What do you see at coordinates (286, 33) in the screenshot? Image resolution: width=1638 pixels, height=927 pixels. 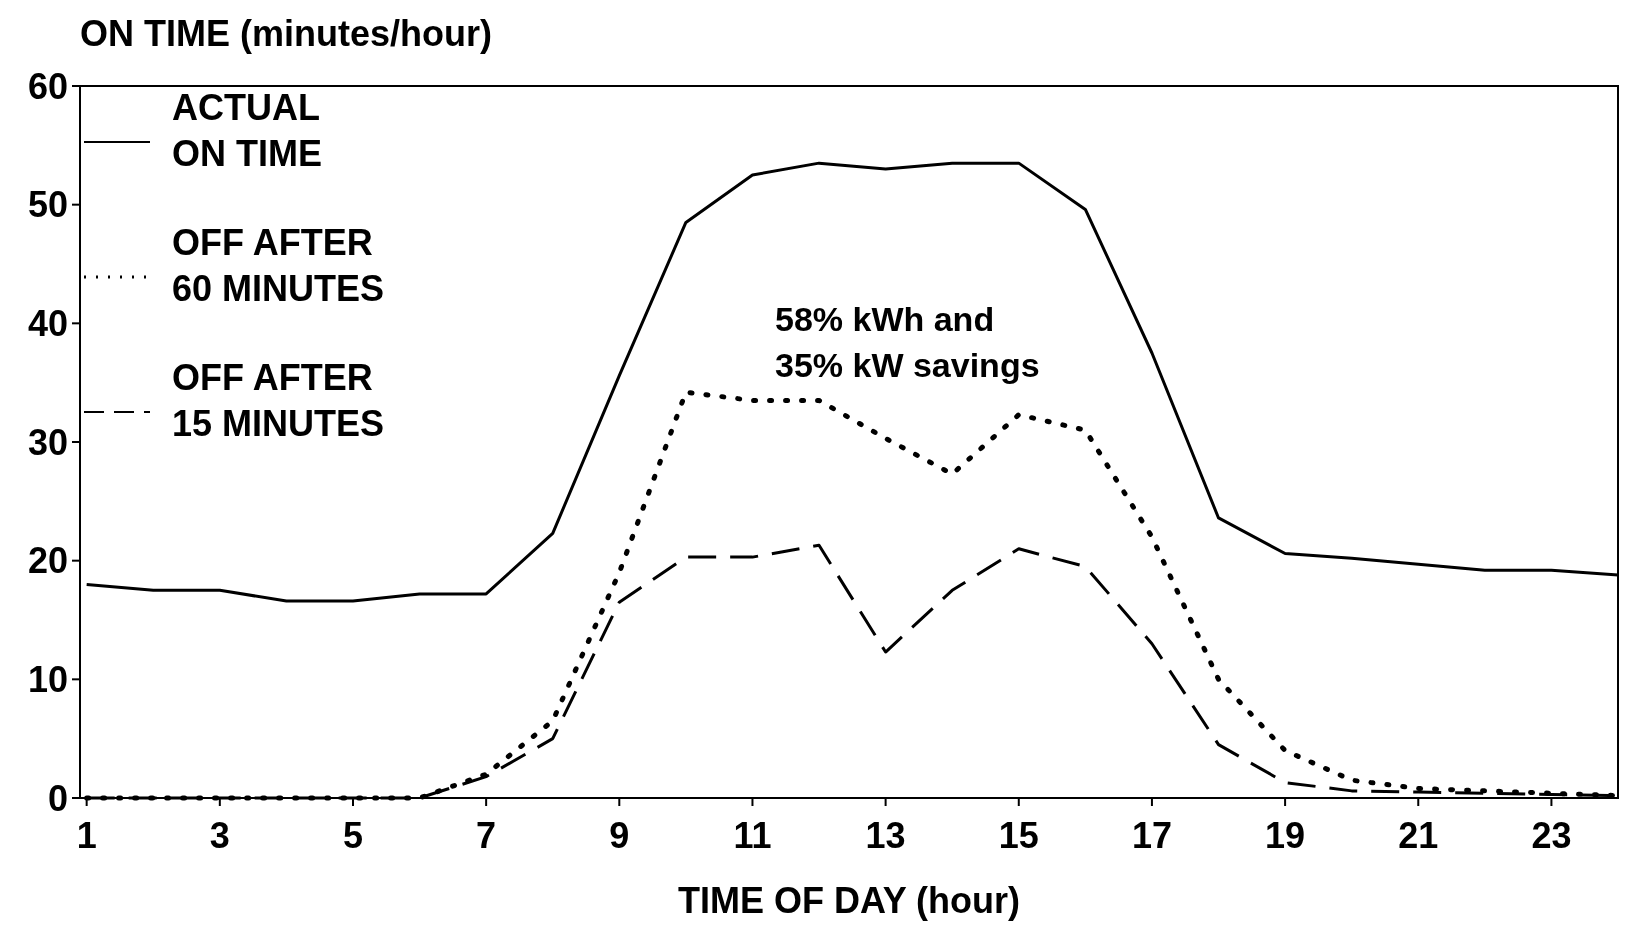 I see `chart-title: ON TIME (minutes/hour)` at bounding box center [286, 33].